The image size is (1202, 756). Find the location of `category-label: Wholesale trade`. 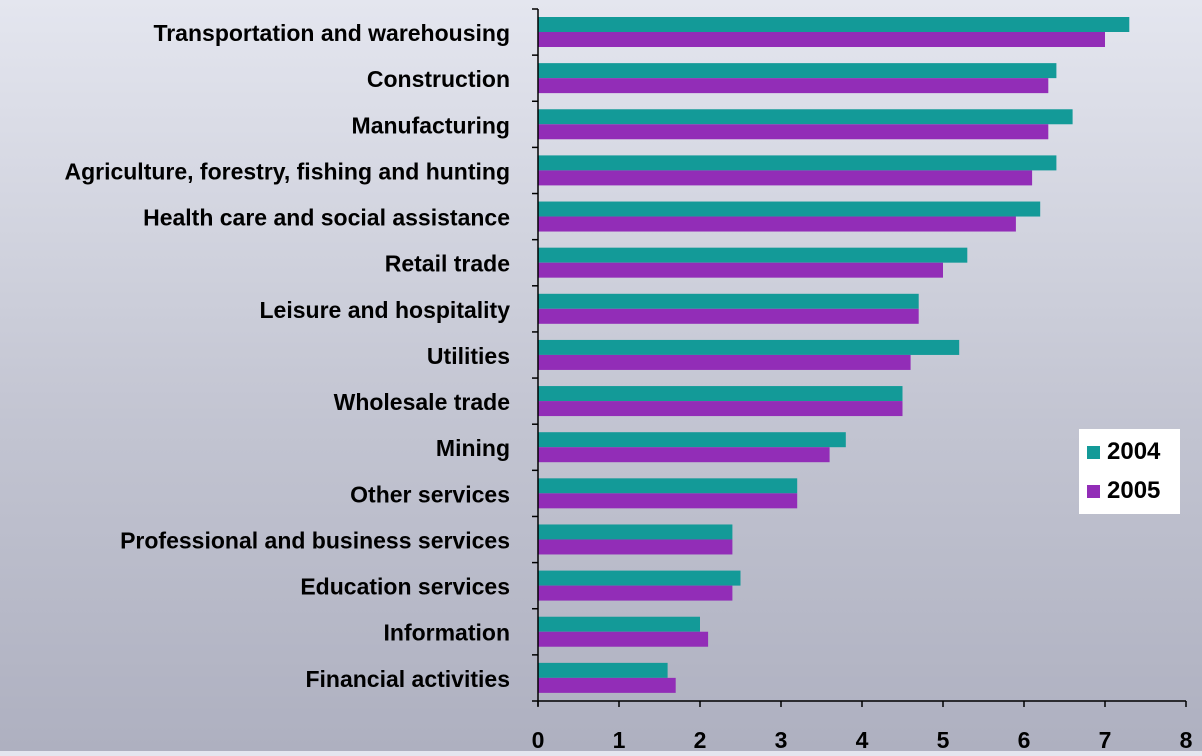

category-label: Wholesale trade is located at coordinates (422, 402).